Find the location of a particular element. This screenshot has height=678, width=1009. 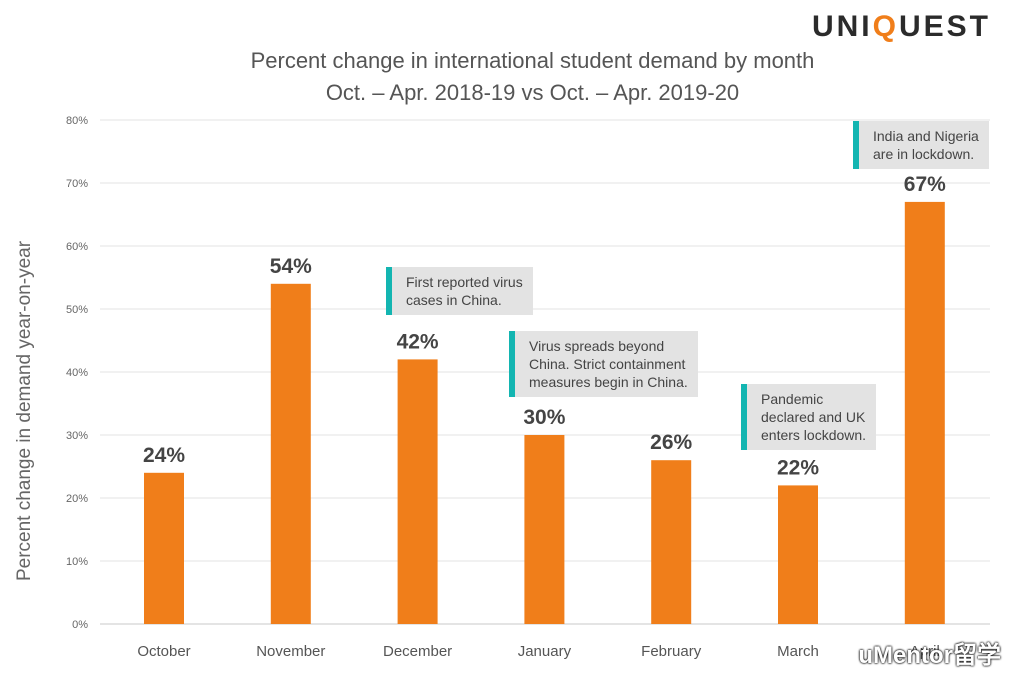

annotation-line: enters lockdown. is located at coordinates (814, 435).